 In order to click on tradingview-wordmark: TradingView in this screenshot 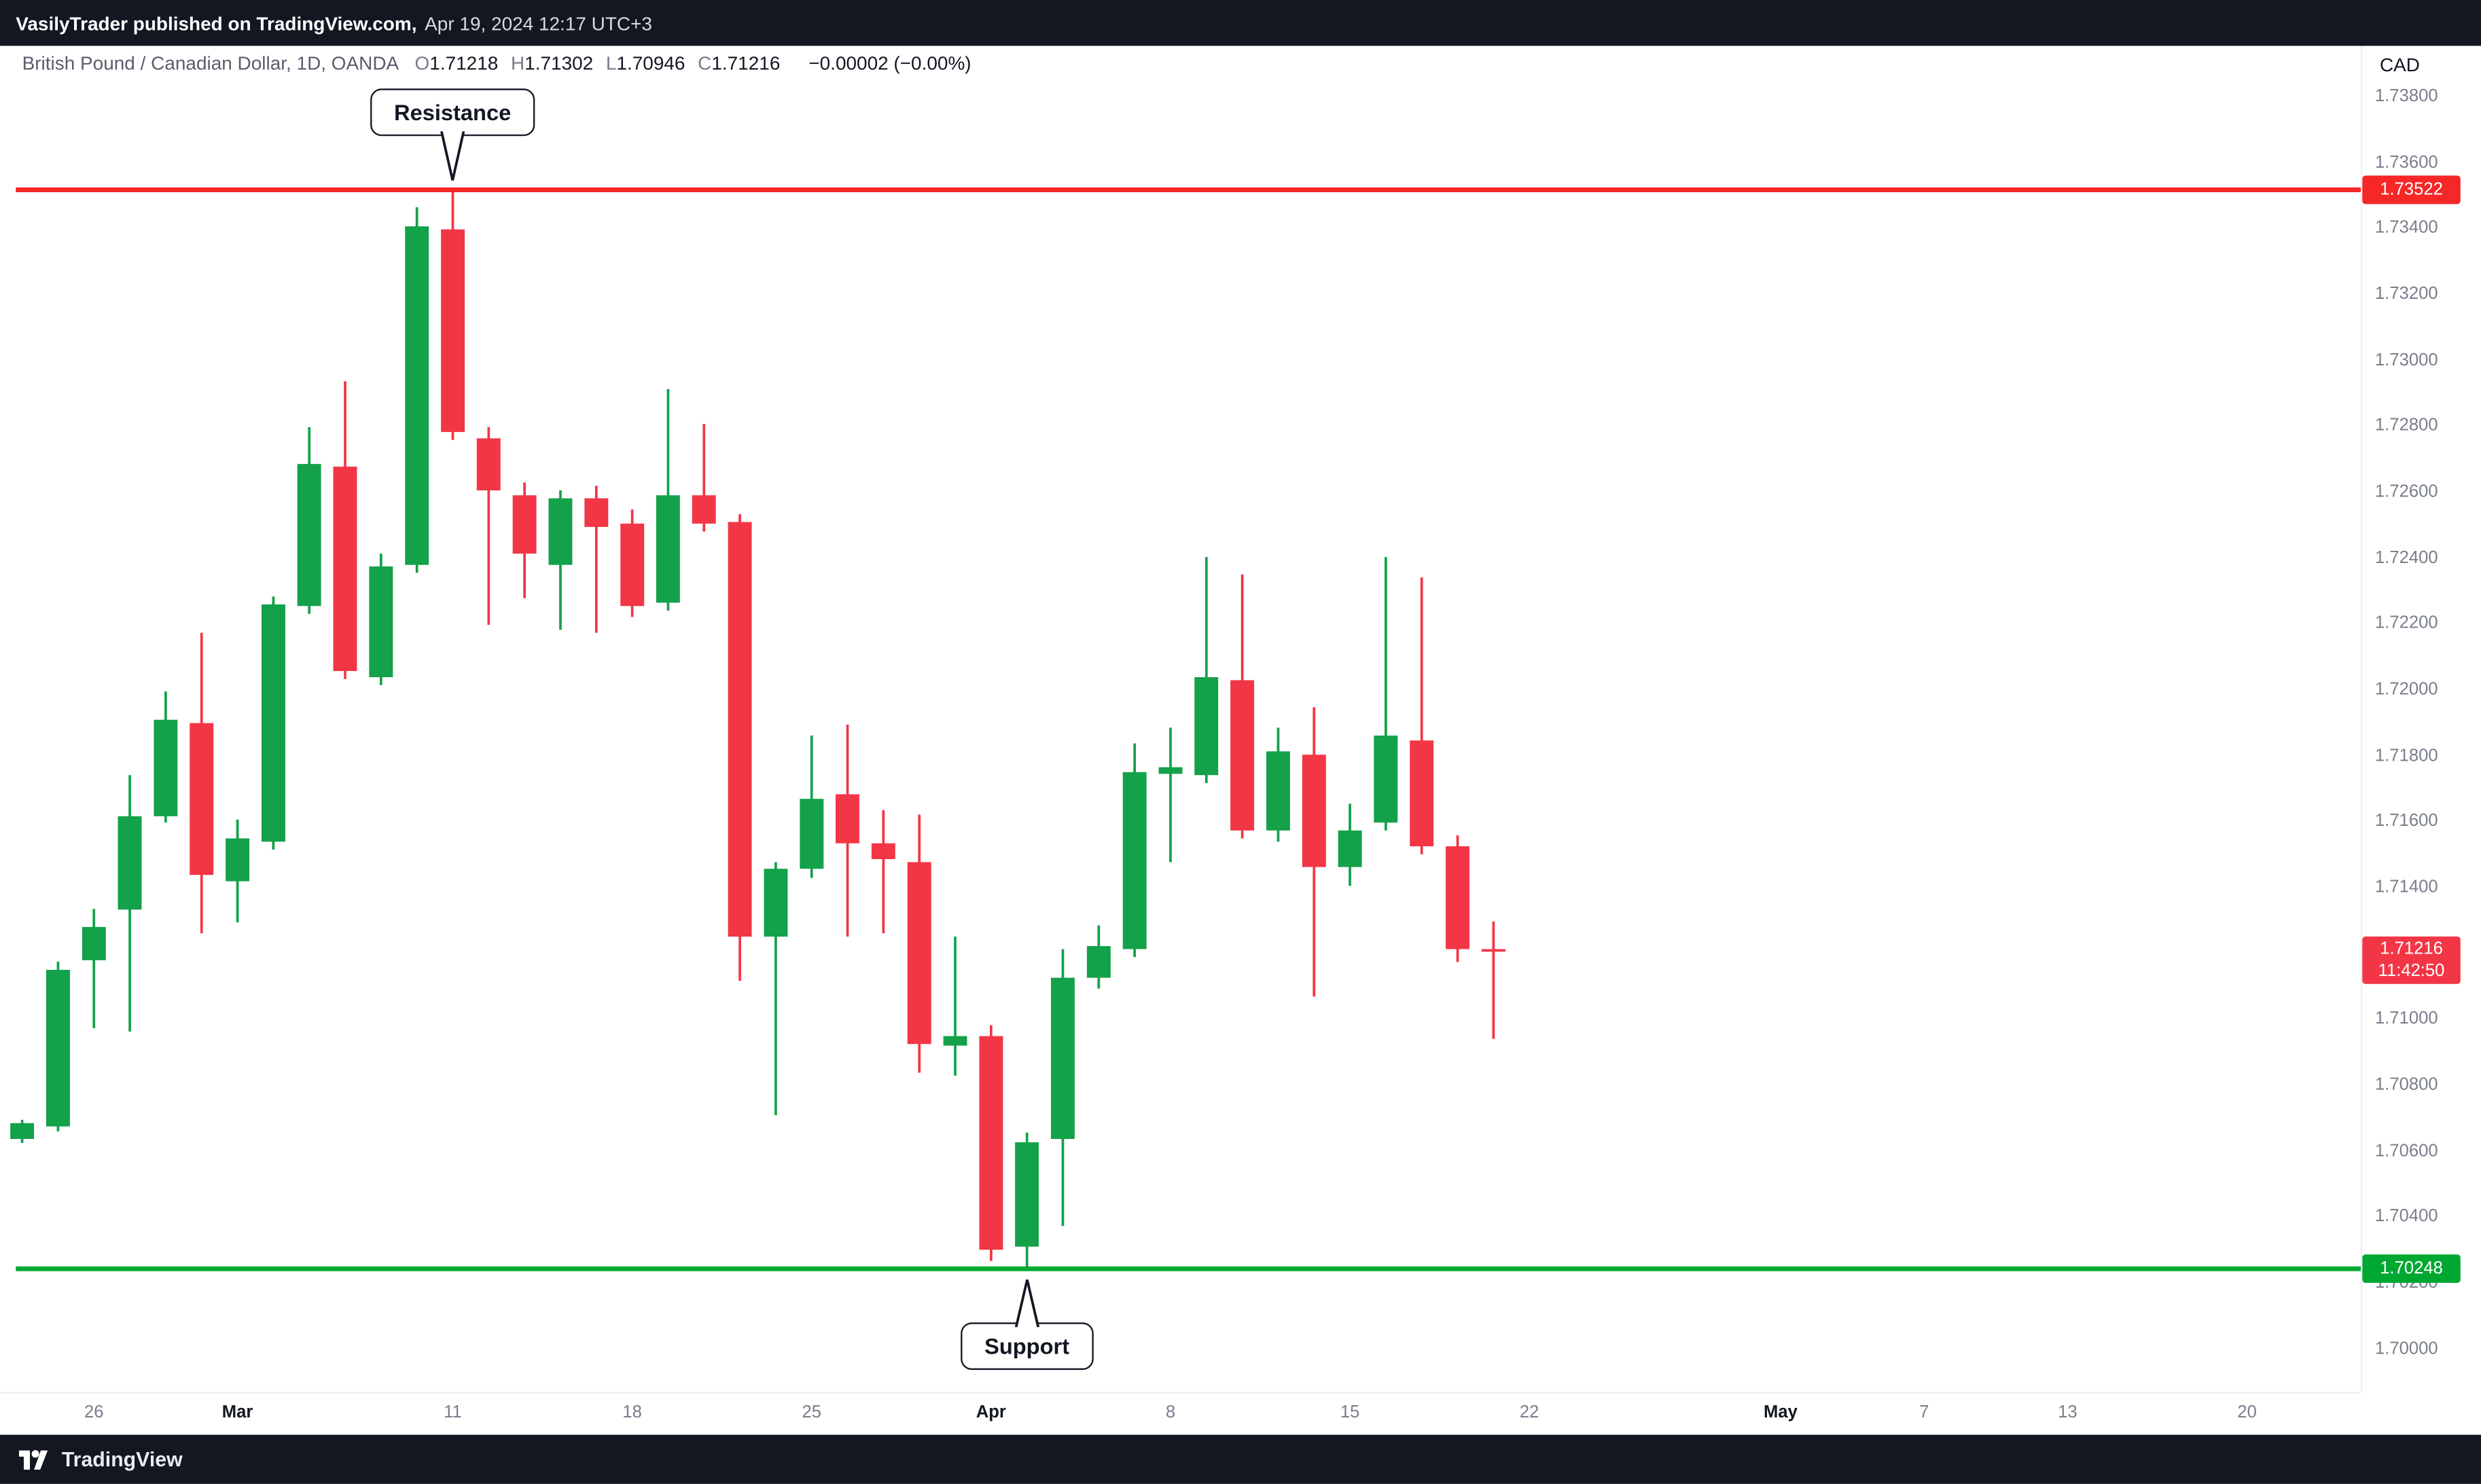, I will do `click(122, 1459)`.